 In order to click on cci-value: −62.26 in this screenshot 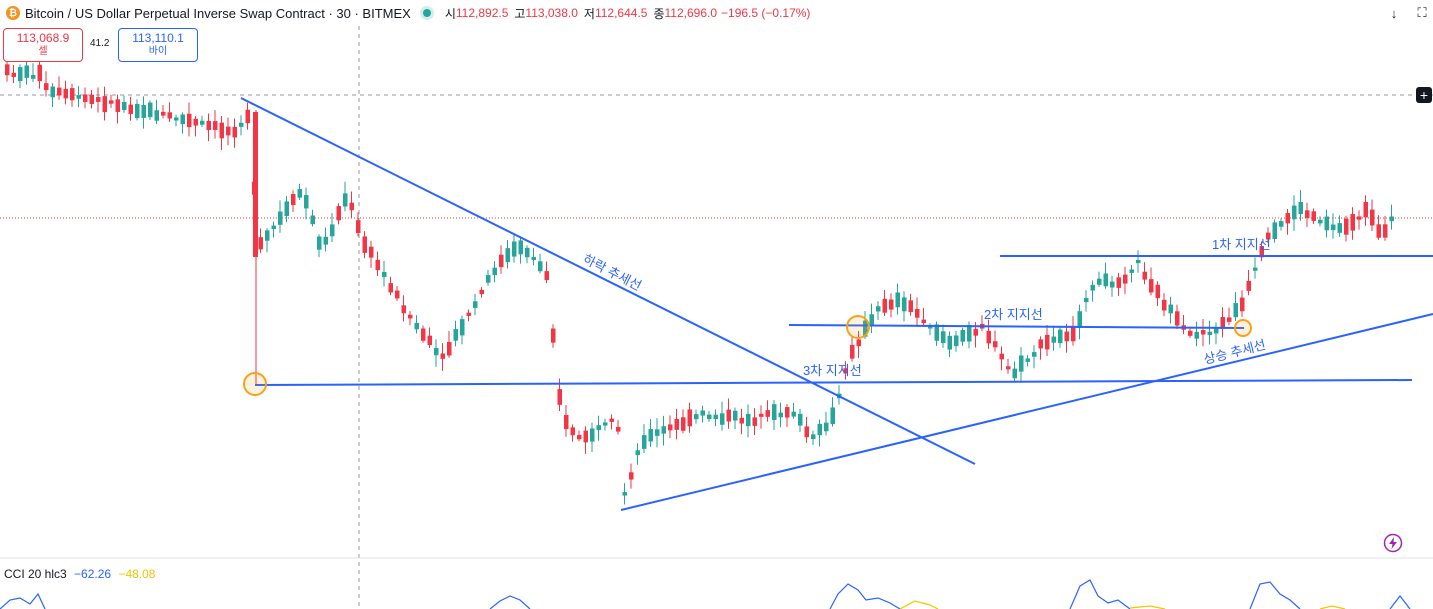, I will do `click(93, 574)`.